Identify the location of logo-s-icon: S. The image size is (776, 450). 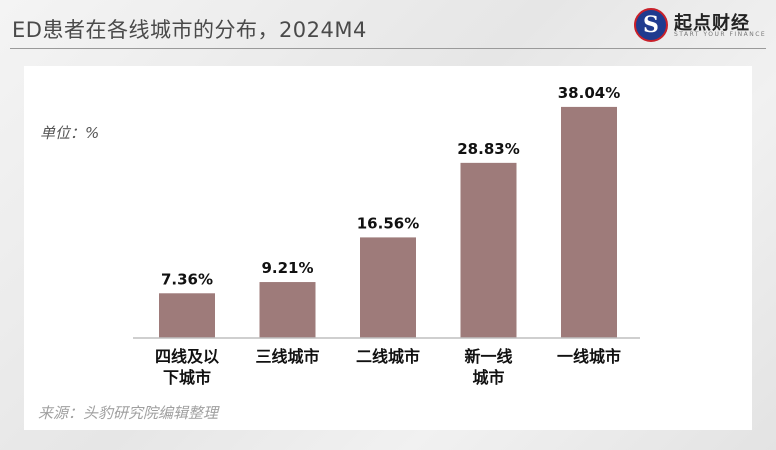
(651, 25).